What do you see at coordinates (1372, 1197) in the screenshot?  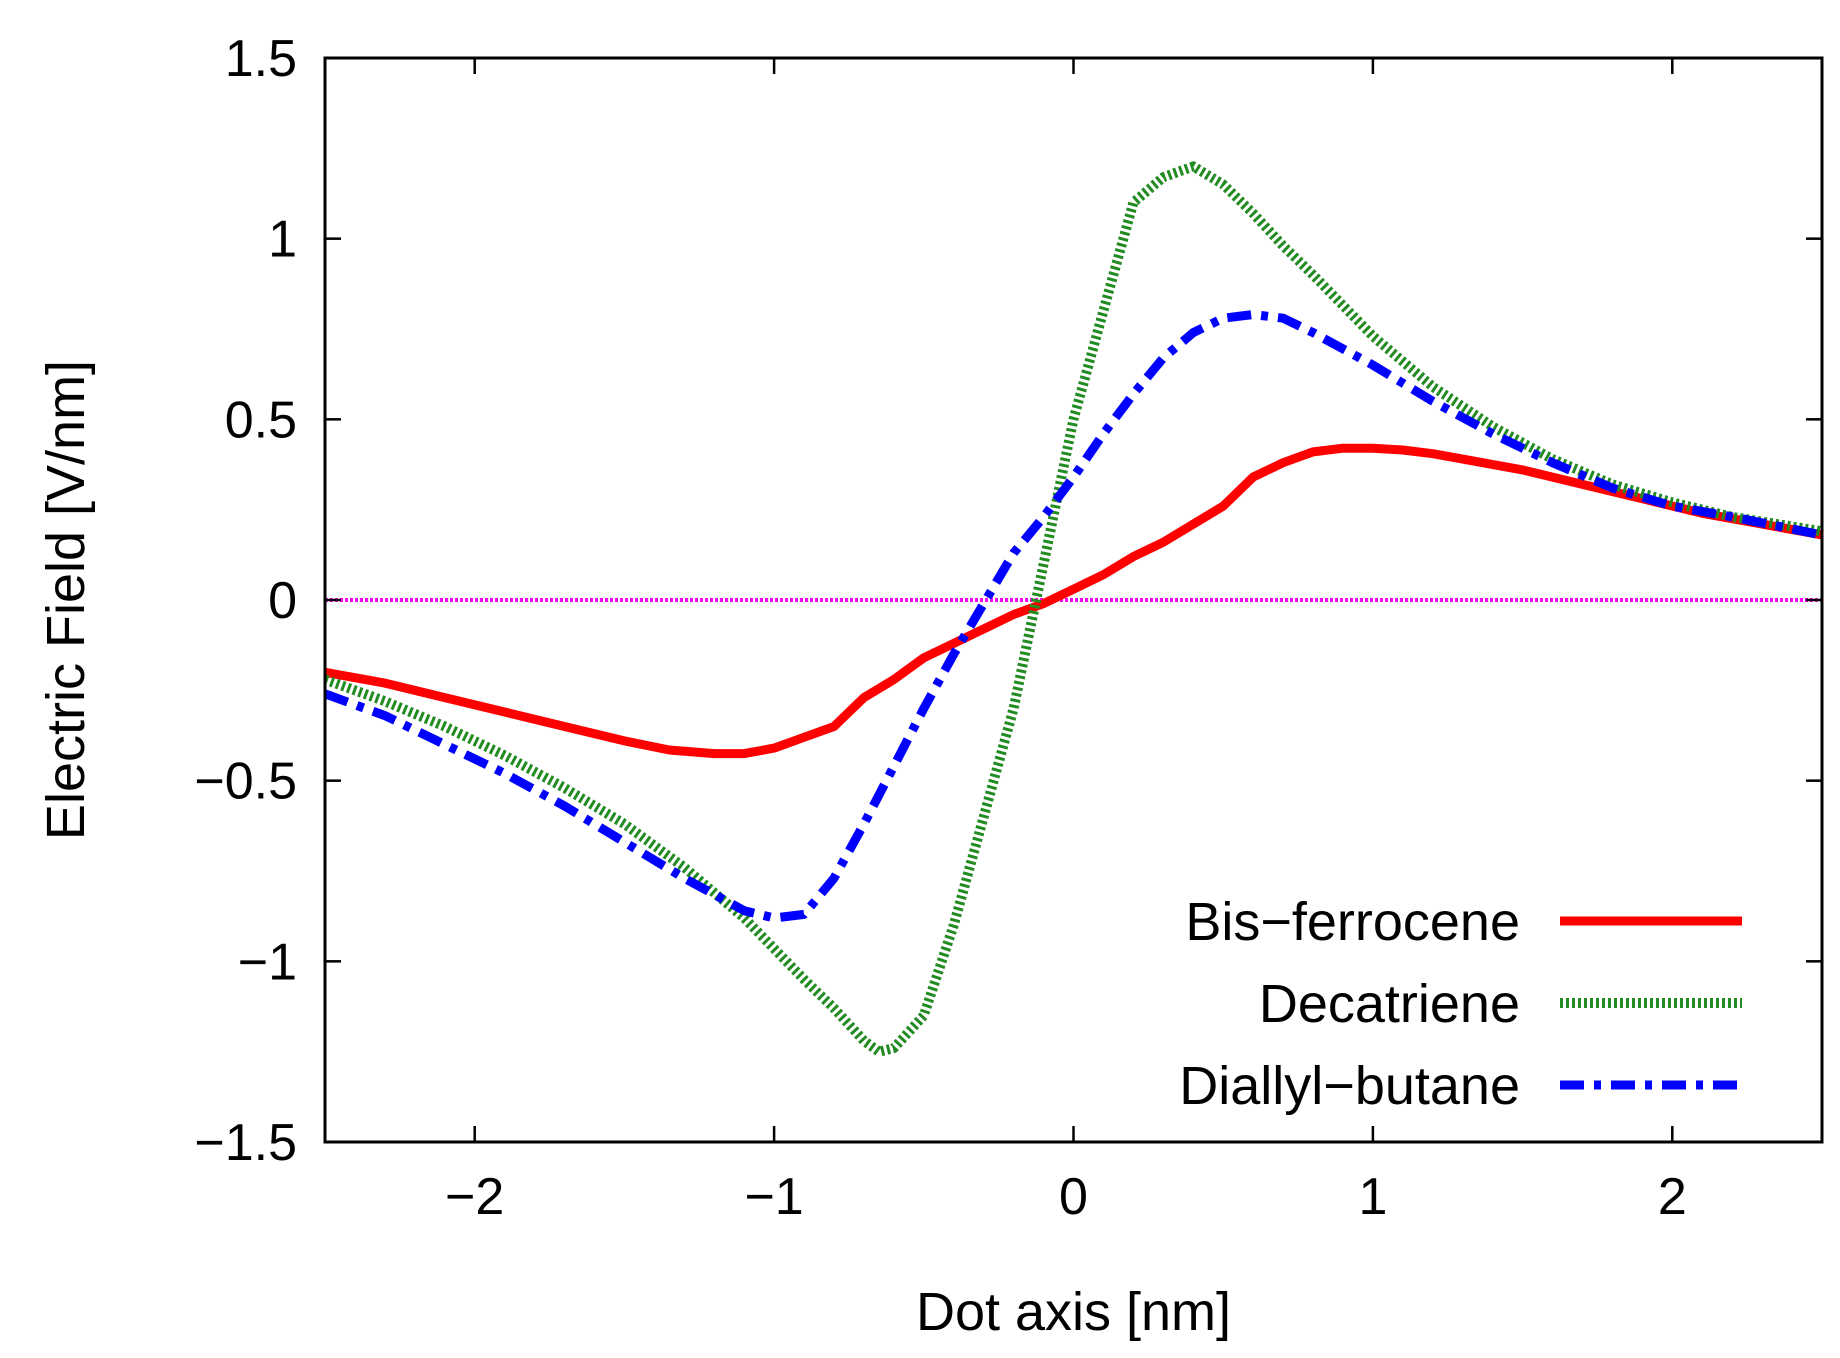 I see `x-tick-label: 1` at bounding box center [1372, 1197].